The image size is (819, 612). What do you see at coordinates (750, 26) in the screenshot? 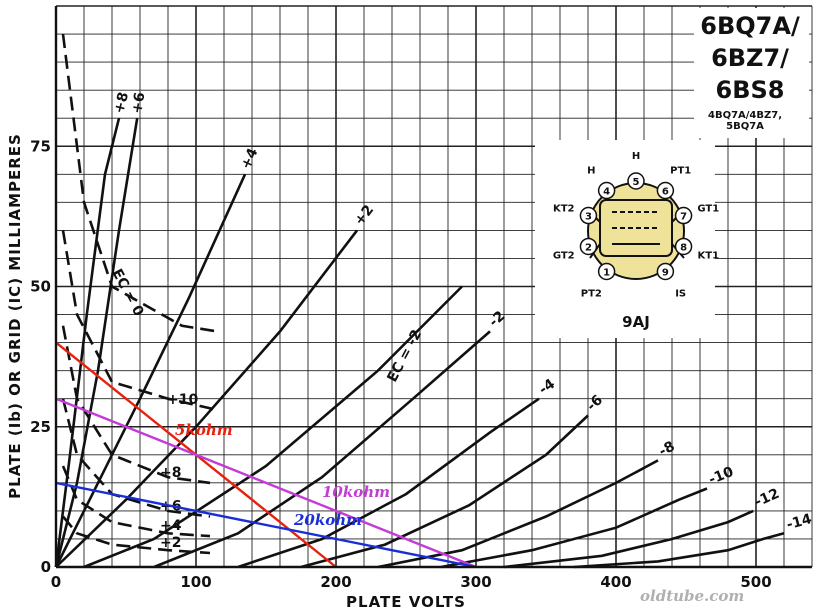
I see `title-line-1: 6BQ7A/` at bounding box center [750, 26].